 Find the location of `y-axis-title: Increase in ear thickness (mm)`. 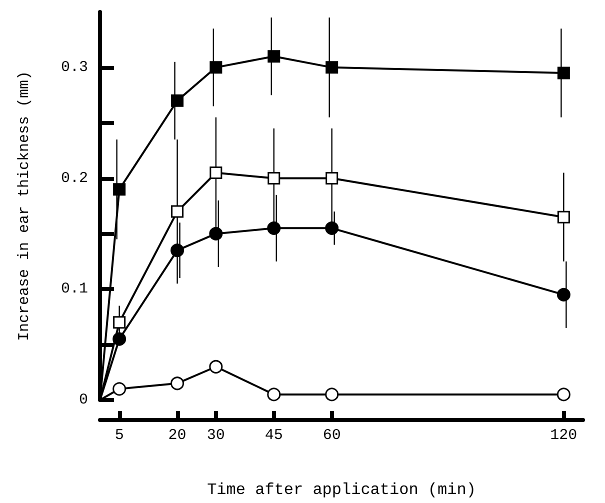

y-axis-title: Increase in ear thickness (mm) is located at coordinates (24, 206).